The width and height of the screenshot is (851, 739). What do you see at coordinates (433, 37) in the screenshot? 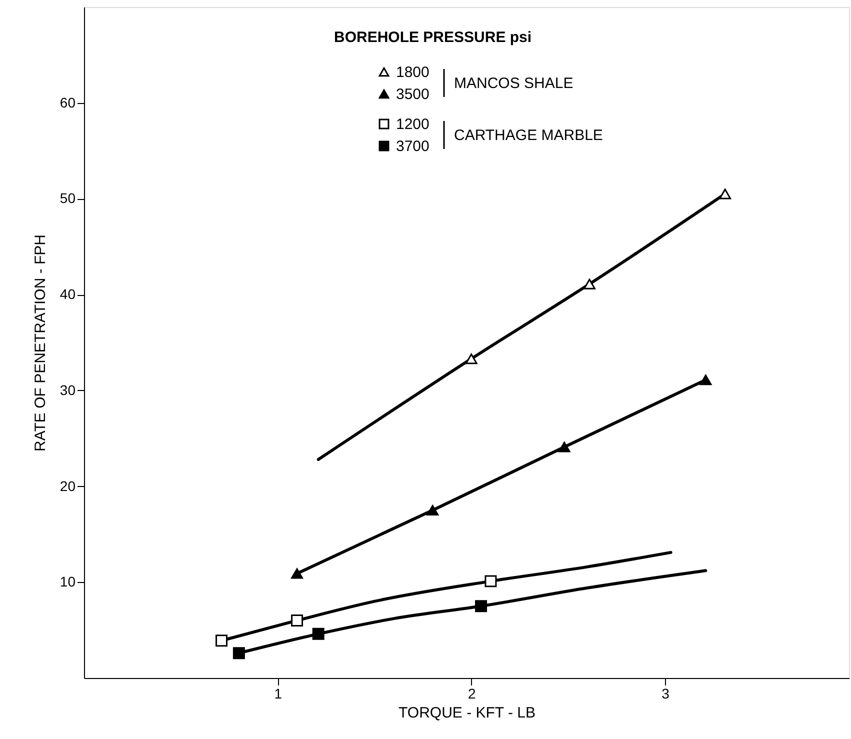
I see `legend-title: BOREHOLE PRESSURE psi` at bounding box center [433, 37].